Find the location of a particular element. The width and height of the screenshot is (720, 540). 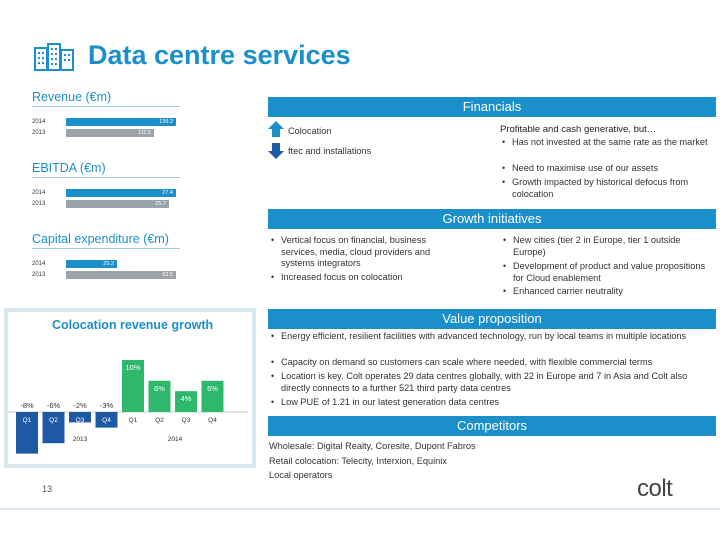

legend-colocation: Colocation is located at coordinates (310, 131).